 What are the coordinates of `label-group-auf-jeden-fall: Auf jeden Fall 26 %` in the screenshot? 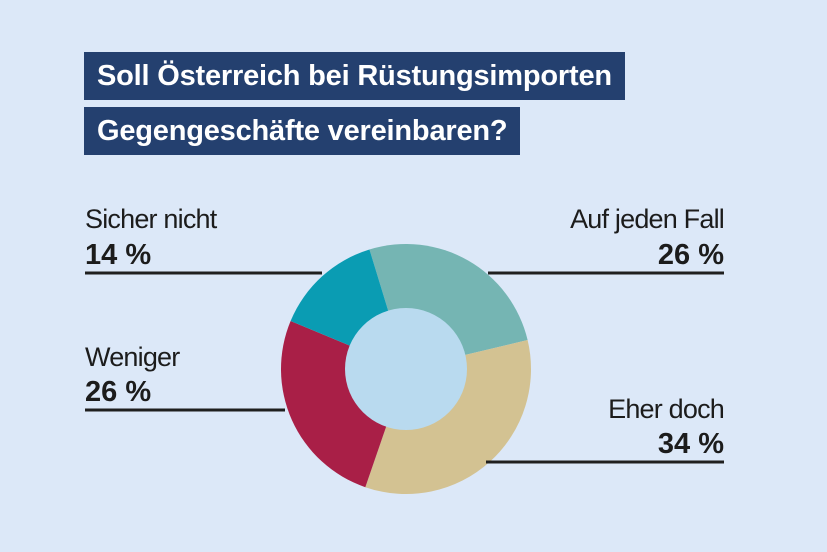 It's located at (606, 239).